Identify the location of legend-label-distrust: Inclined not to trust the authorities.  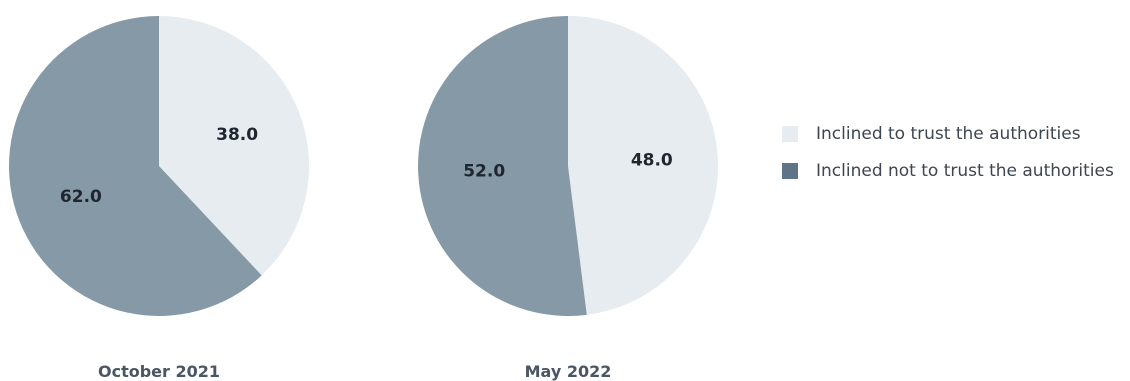
(965, 171).